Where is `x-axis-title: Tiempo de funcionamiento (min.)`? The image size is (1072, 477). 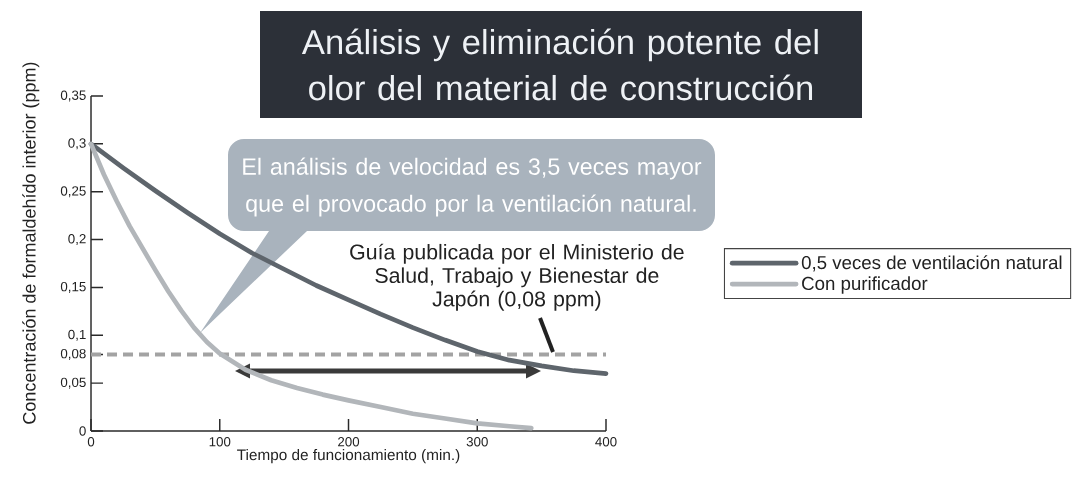
x-axis-title: Tiempo de funcionamiento (min.) is located at coordinates (348, 456).